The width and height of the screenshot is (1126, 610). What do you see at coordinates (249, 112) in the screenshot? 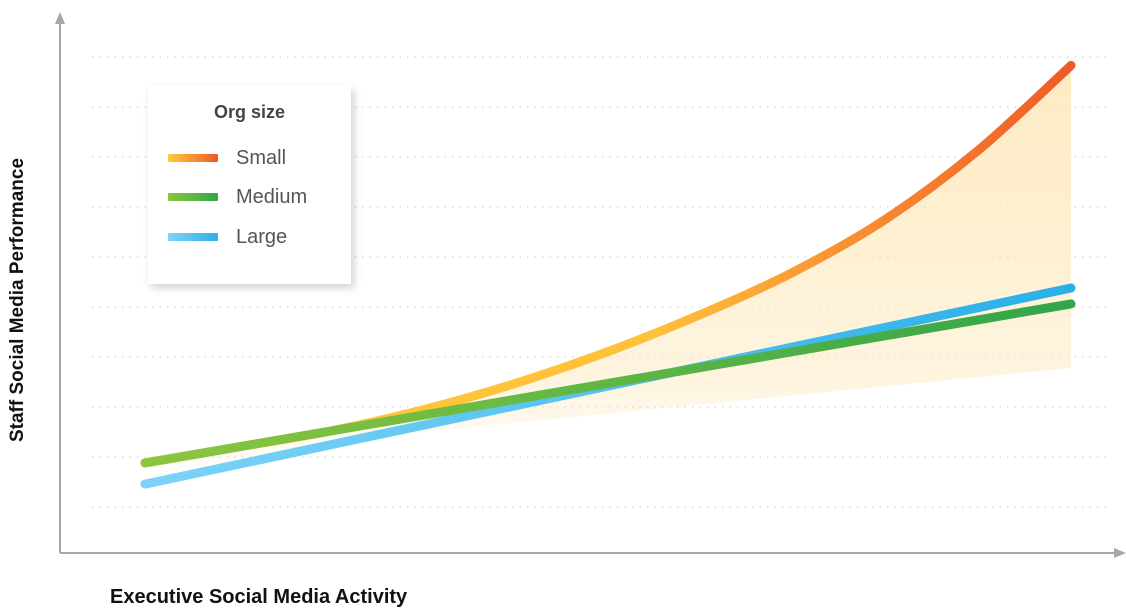
I see `legend-title: Org size` at bounding box center [249, 112].